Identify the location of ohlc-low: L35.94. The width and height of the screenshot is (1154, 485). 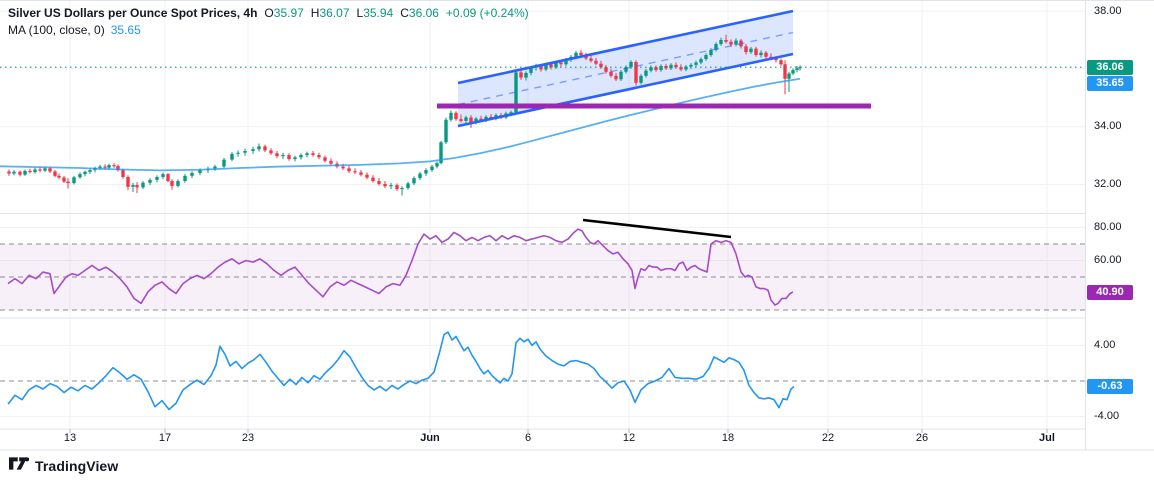
(375, 13).